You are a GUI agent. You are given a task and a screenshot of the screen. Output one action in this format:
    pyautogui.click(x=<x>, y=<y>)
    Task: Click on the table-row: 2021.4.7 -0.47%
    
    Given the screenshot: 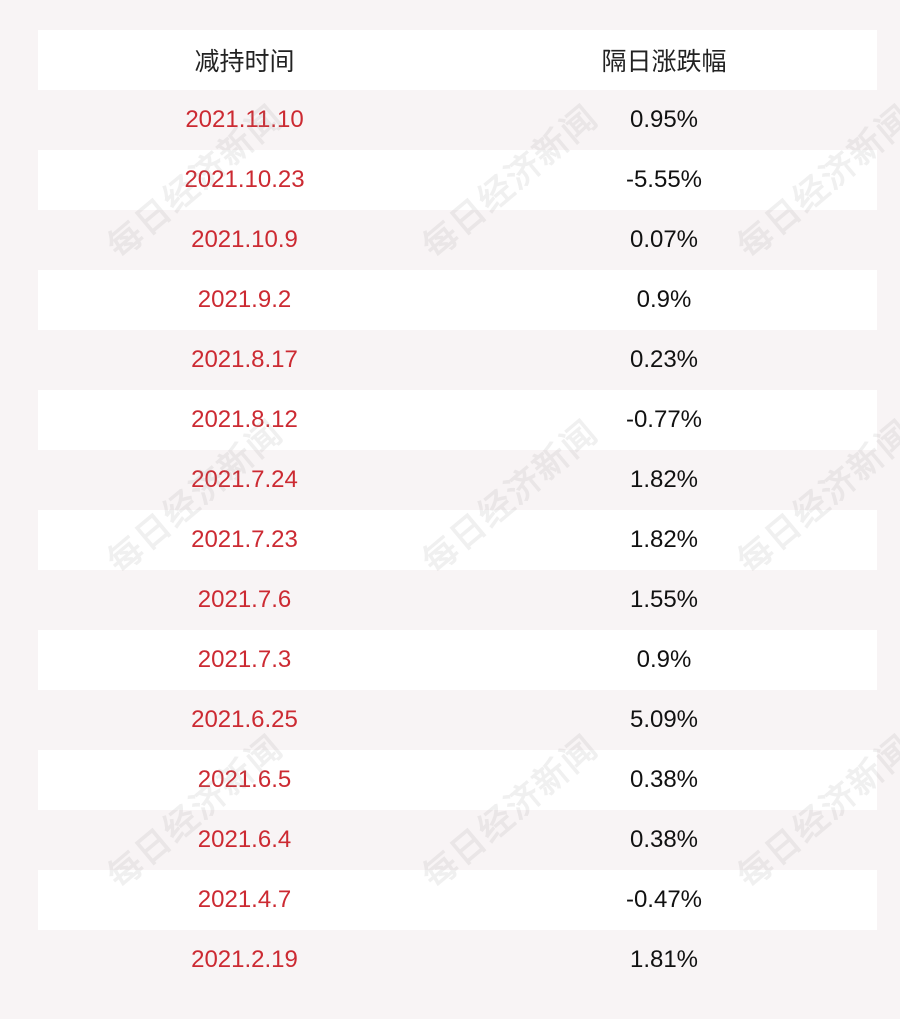 What is the action you would take?
    pyautogui.click(x=457, y=900)
    